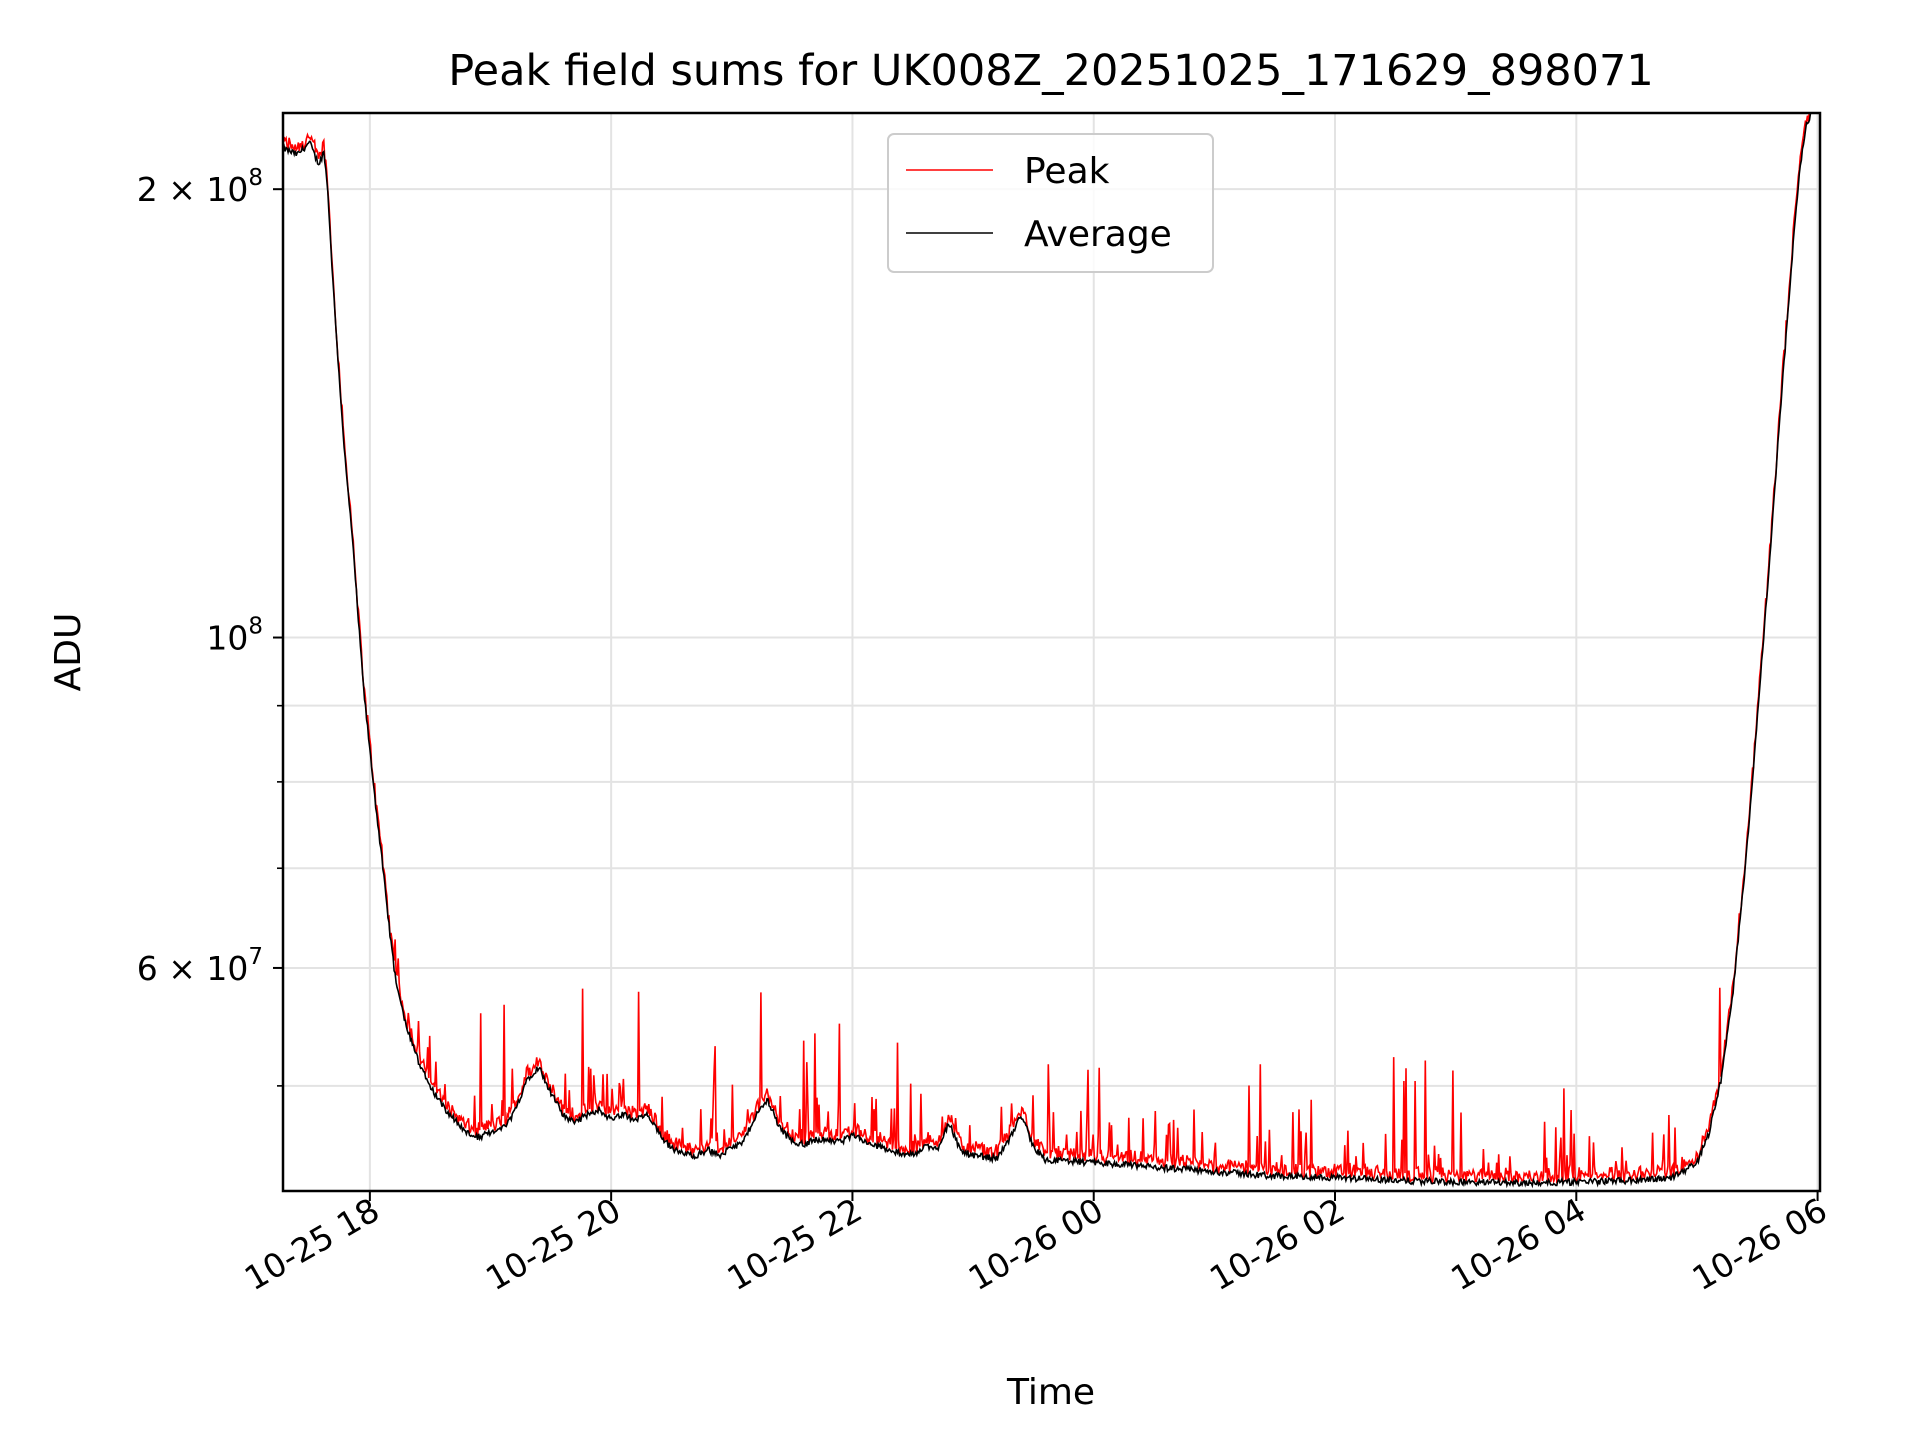 Image resolution: width=1920 pixels, height=1440 pixels. What do you see at coordinates (193, 189) in the screenshot?
I see `y-tick-mantissa: 2 × 10` at bounding box center [193, 189].